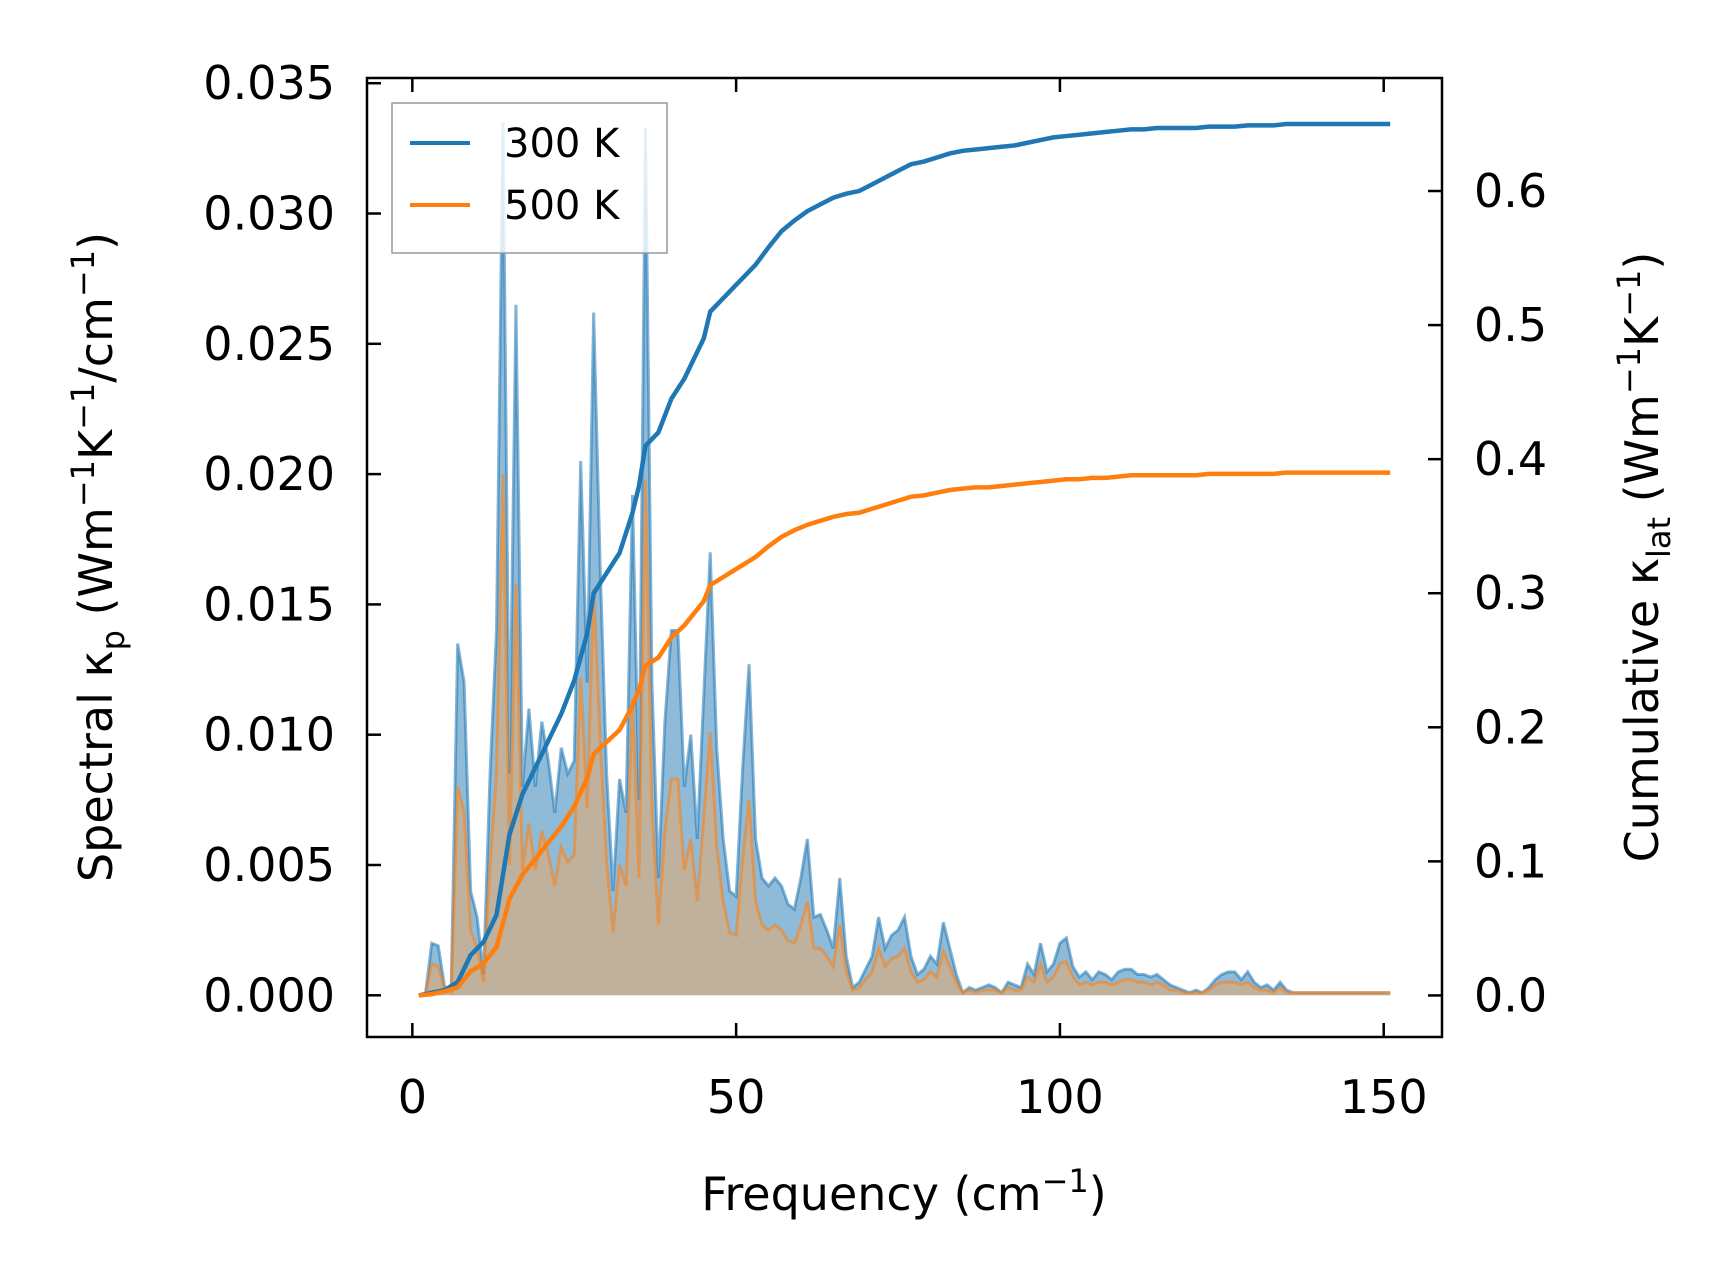 The image size is (1716, 1281). I want to click on x-tick-label: 0, so click(412, 1097).